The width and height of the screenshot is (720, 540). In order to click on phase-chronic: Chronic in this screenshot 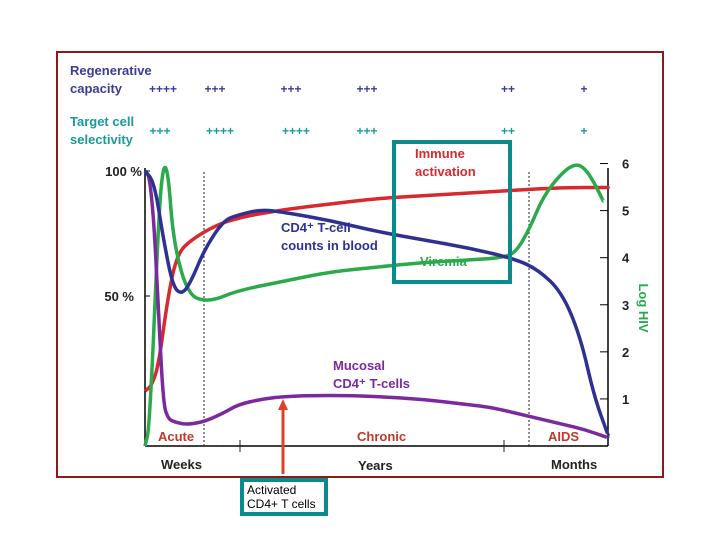, I will do `click(381, 436)`.